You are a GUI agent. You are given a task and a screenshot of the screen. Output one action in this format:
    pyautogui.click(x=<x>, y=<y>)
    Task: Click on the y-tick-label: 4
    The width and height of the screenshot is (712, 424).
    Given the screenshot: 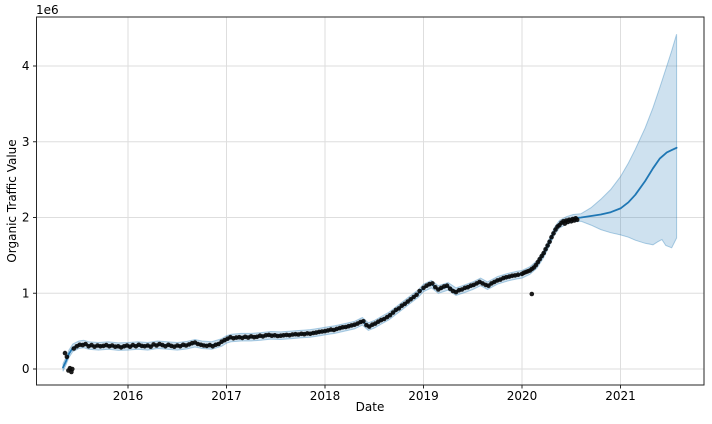 What is the action you would take?
    pyautogui.click(x=26, y=66)
    